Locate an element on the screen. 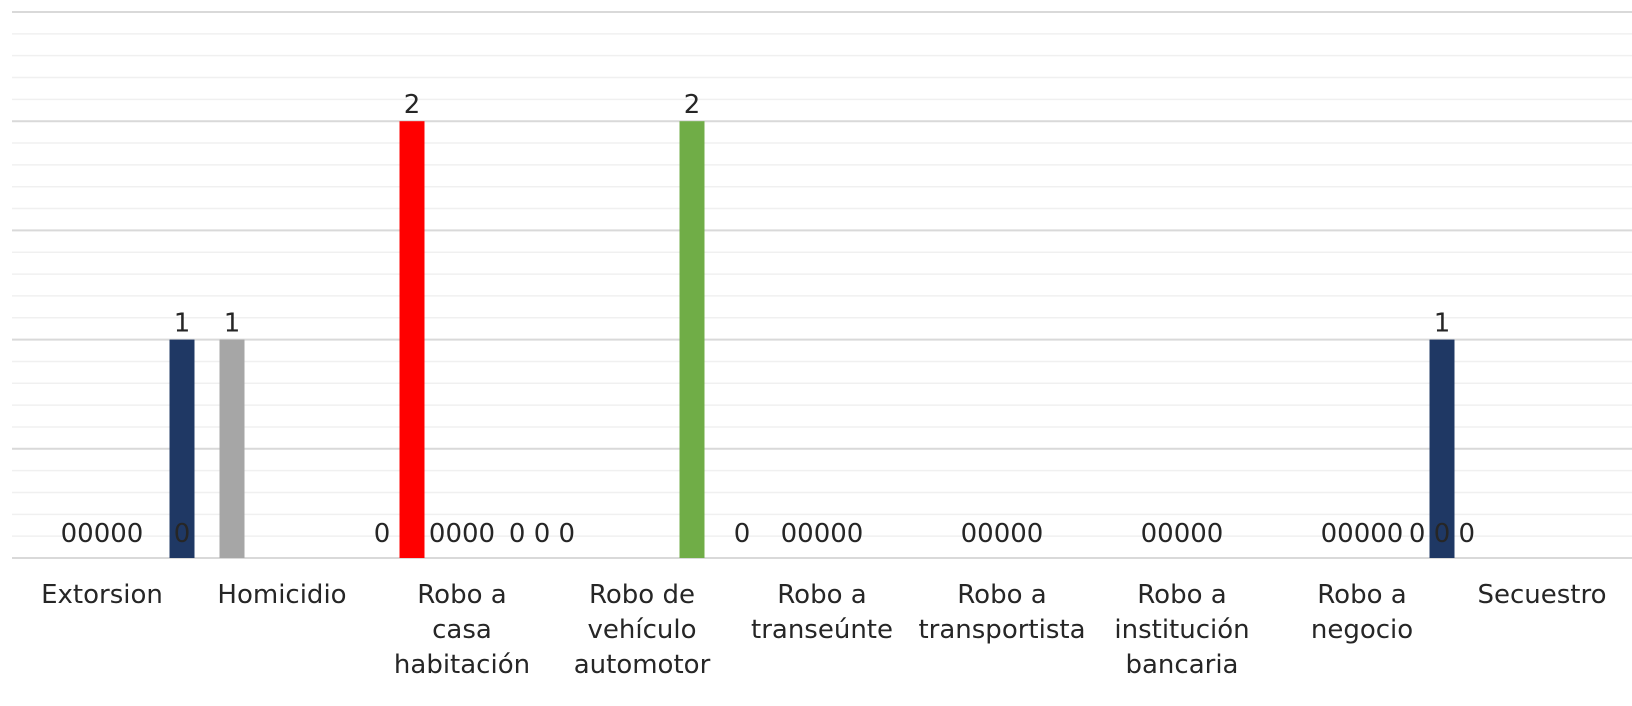  category-label: Robo a institución bancaria is located at coordinates (1181, 630).